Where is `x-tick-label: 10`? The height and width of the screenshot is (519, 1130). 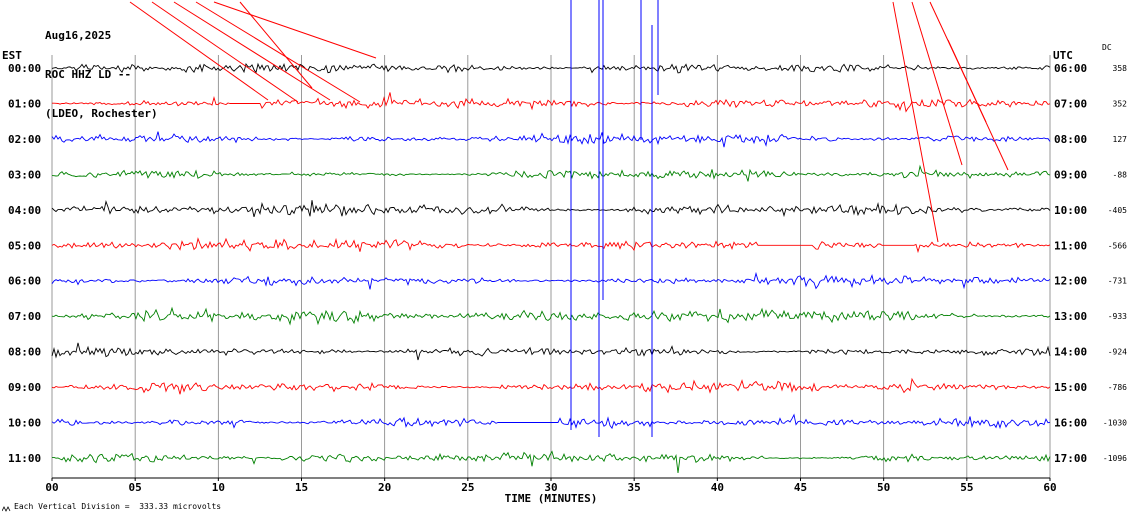
x-tick-label: 10 is located at coordinates (218, 487).